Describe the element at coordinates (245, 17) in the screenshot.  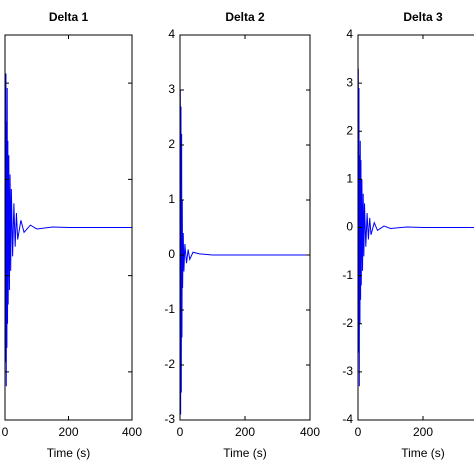
I see `chart-title: Delta 2` at that location.